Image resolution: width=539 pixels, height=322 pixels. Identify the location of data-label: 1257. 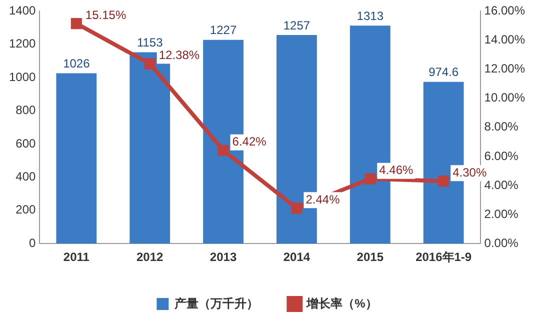
(296, 25).